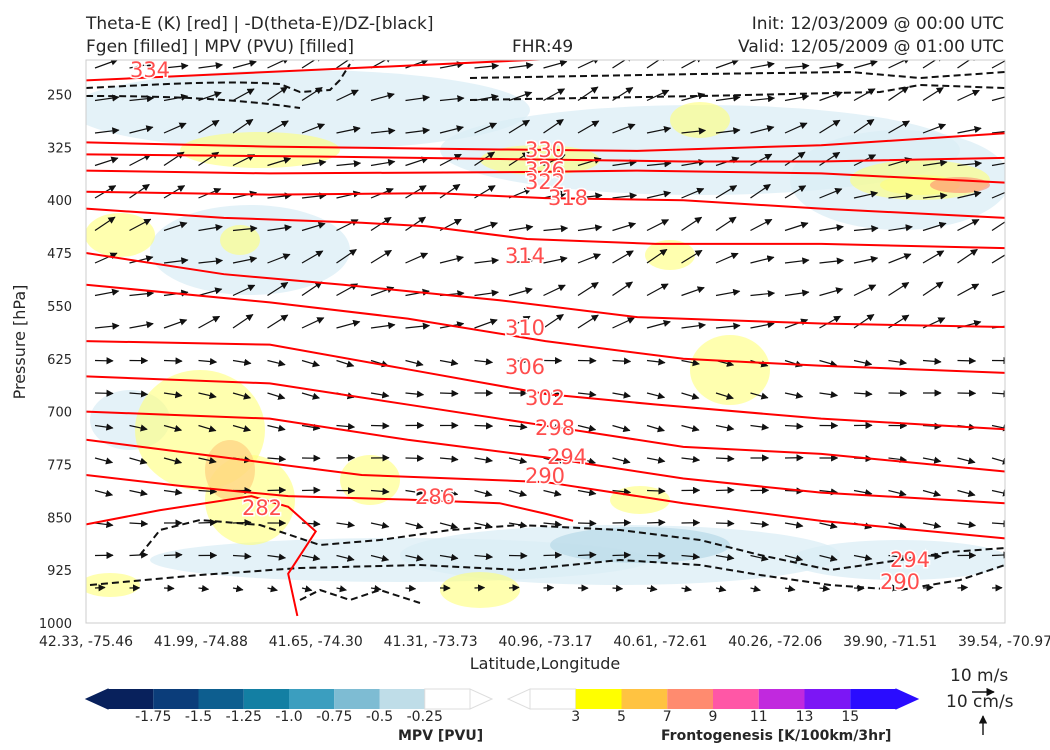 The height and width of the screenshot is (750, 1050). I want to click on theta-e-label: 290, so click(545, 476).